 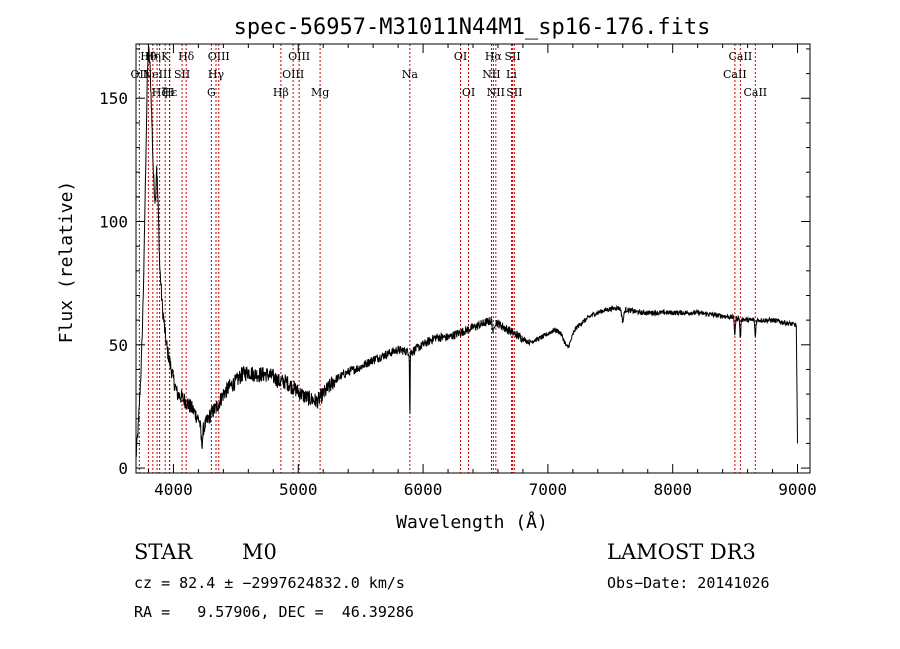 What do you see at coordinates (320, 92) in the screenshot?
I see `line-label: Mg` at bounding box center [320, 92].